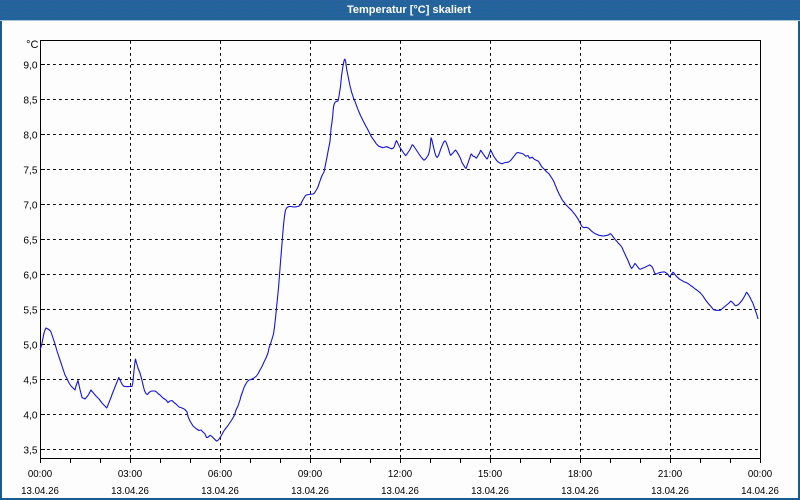  Describe the element at coordinates (760, 491) in the screenshot. I see `svg-text: 14.04.26` at that location.